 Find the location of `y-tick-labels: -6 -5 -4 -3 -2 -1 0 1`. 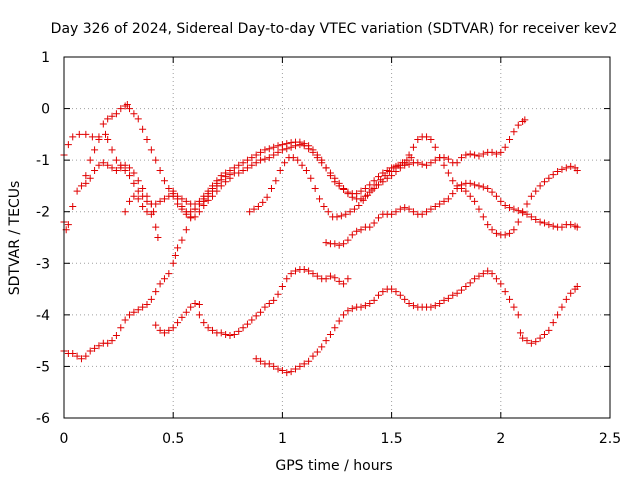

y-tick-labels: -6 -5 -4 -3 -2 -1 0 1 is located at coordinates (43, 238).